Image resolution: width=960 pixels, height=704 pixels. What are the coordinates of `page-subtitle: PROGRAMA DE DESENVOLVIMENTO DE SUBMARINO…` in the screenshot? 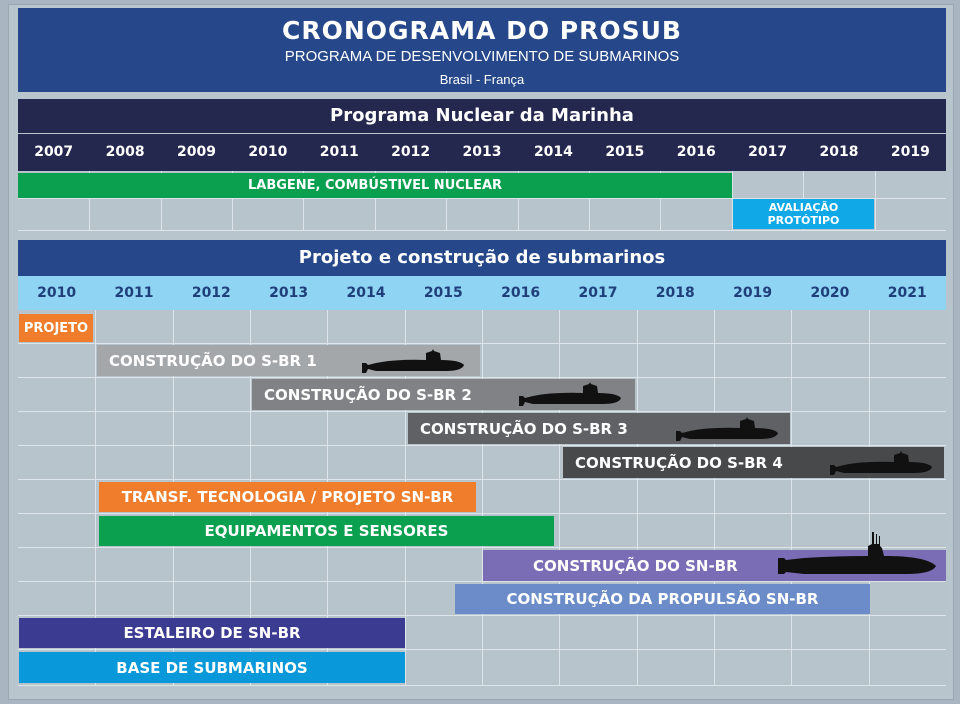 It's located at (482, 56).